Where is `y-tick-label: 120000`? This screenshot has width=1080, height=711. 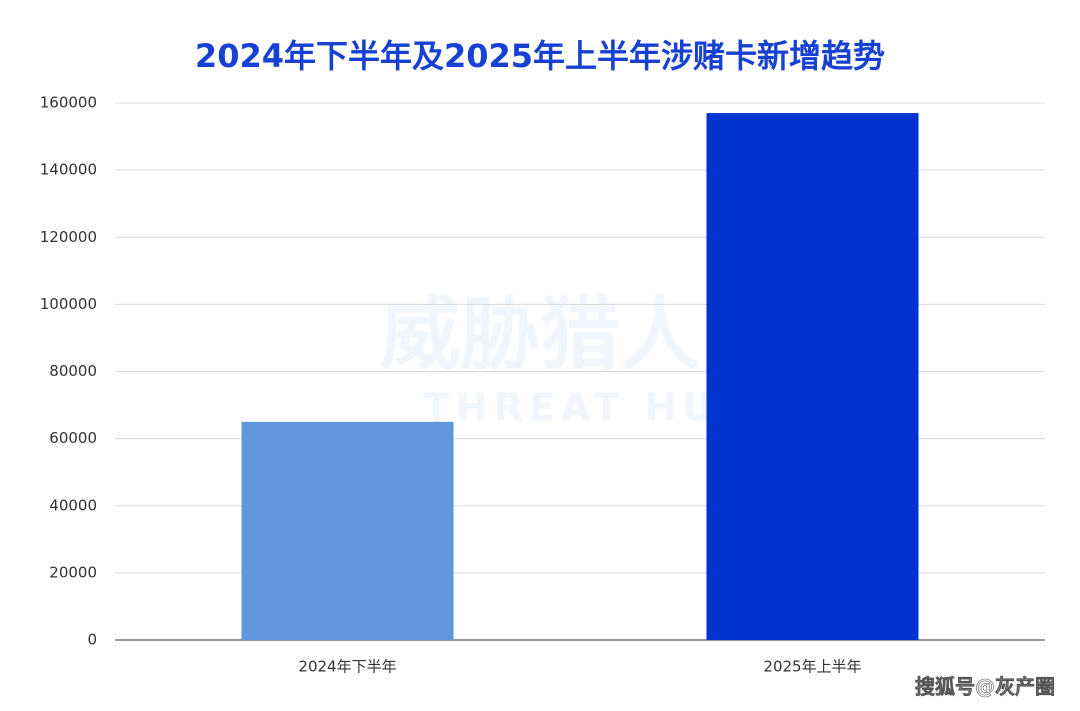 y-tick-label: 120000 is located at coordinates (68, 237).